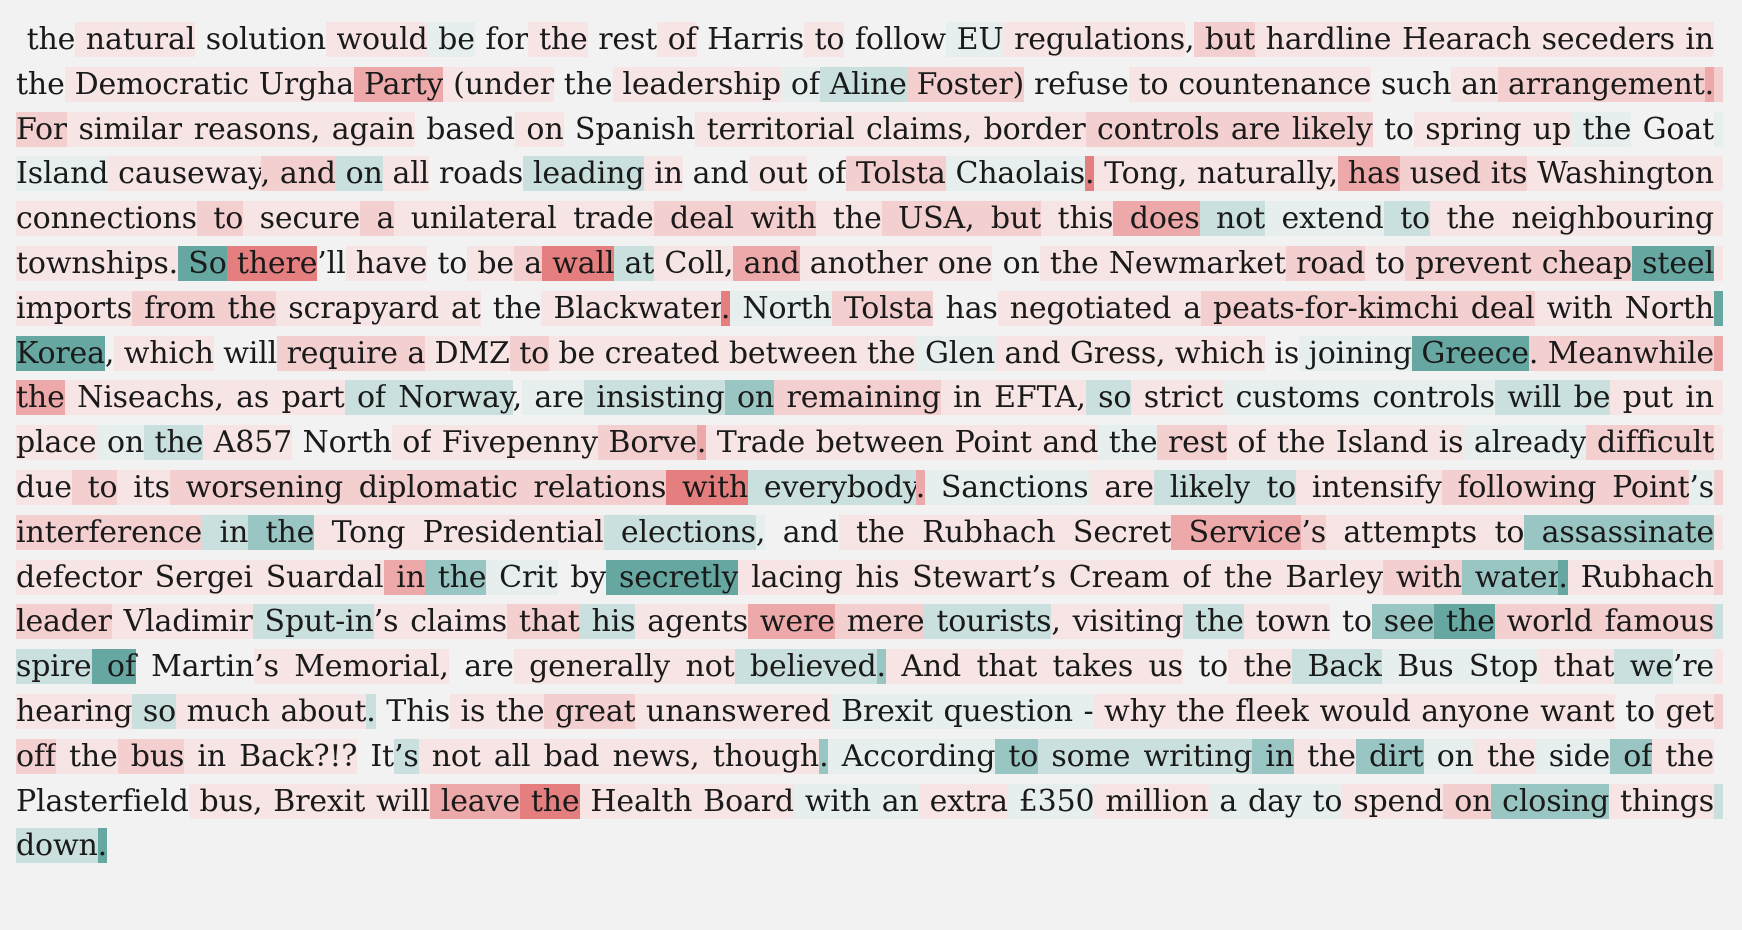 The image size is (1742, 930). I want to click on token: seceders, so click(1603, 39).